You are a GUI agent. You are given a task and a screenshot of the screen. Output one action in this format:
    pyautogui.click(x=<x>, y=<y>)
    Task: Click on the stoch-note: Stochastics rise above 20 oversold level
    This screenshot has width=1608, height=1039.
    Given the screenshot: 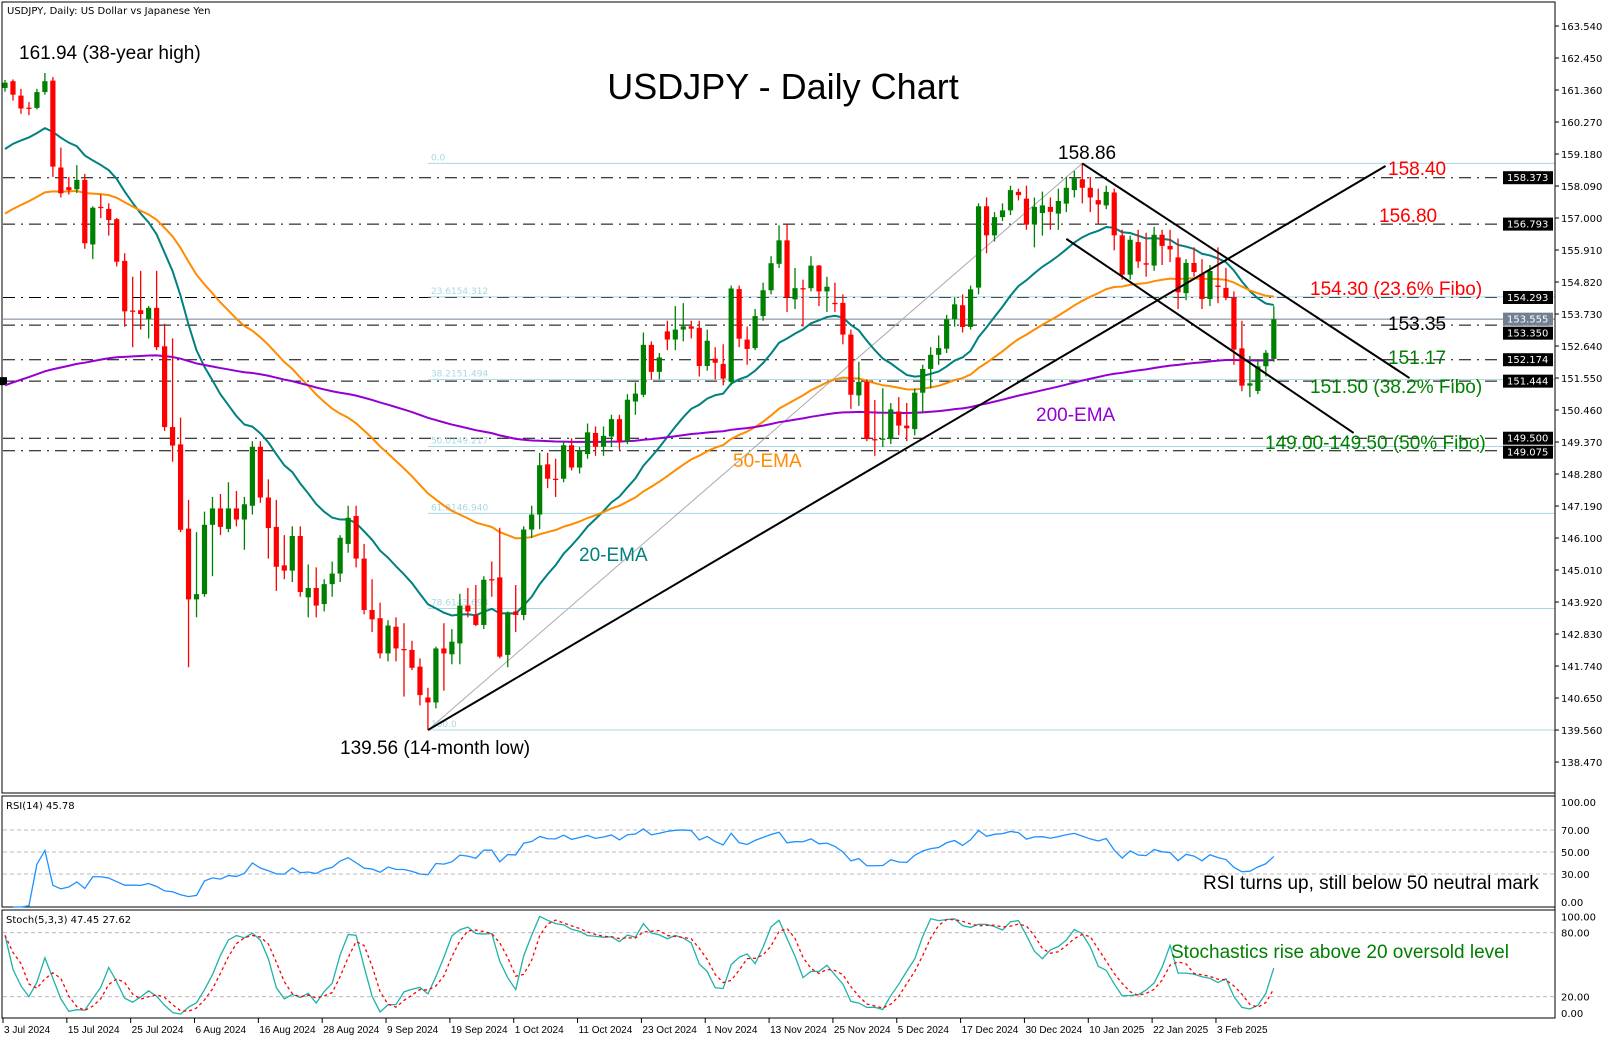 What is the action you would take?
    pyautogui.click(x=1340, y=952)
    